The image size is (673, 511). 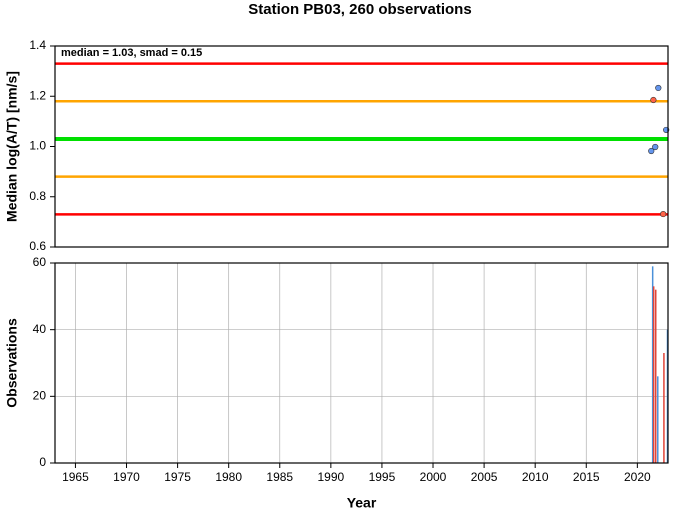 What do you see at coordinates (535, 477) in the screenshot?
I see `x-tick-label: 2010` at bounding box center [535, 477].